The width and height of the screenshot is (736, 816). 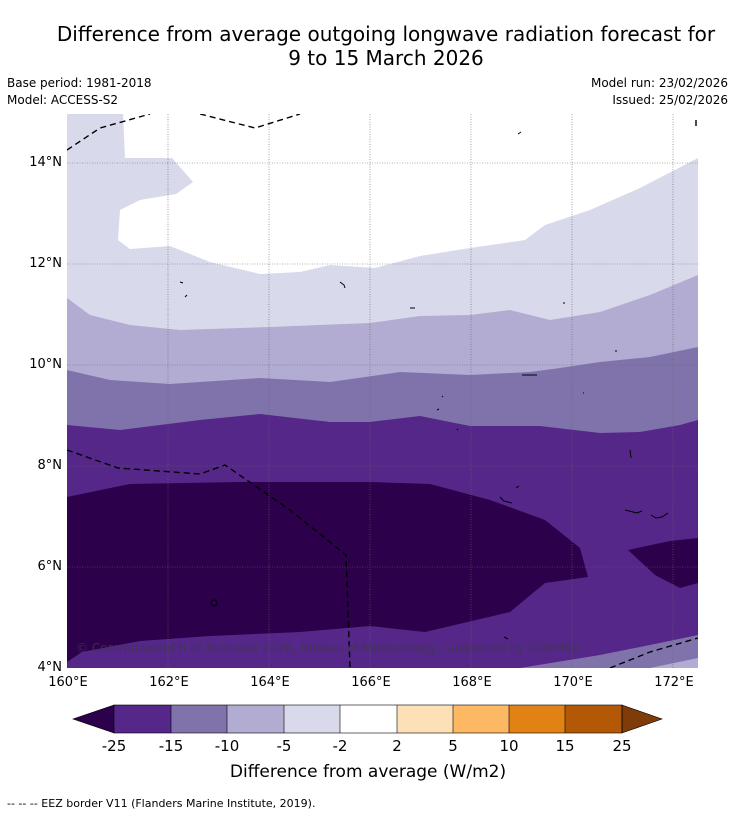 I want to click on lon-tick-168: 168°E, so click(x=472, y=682).